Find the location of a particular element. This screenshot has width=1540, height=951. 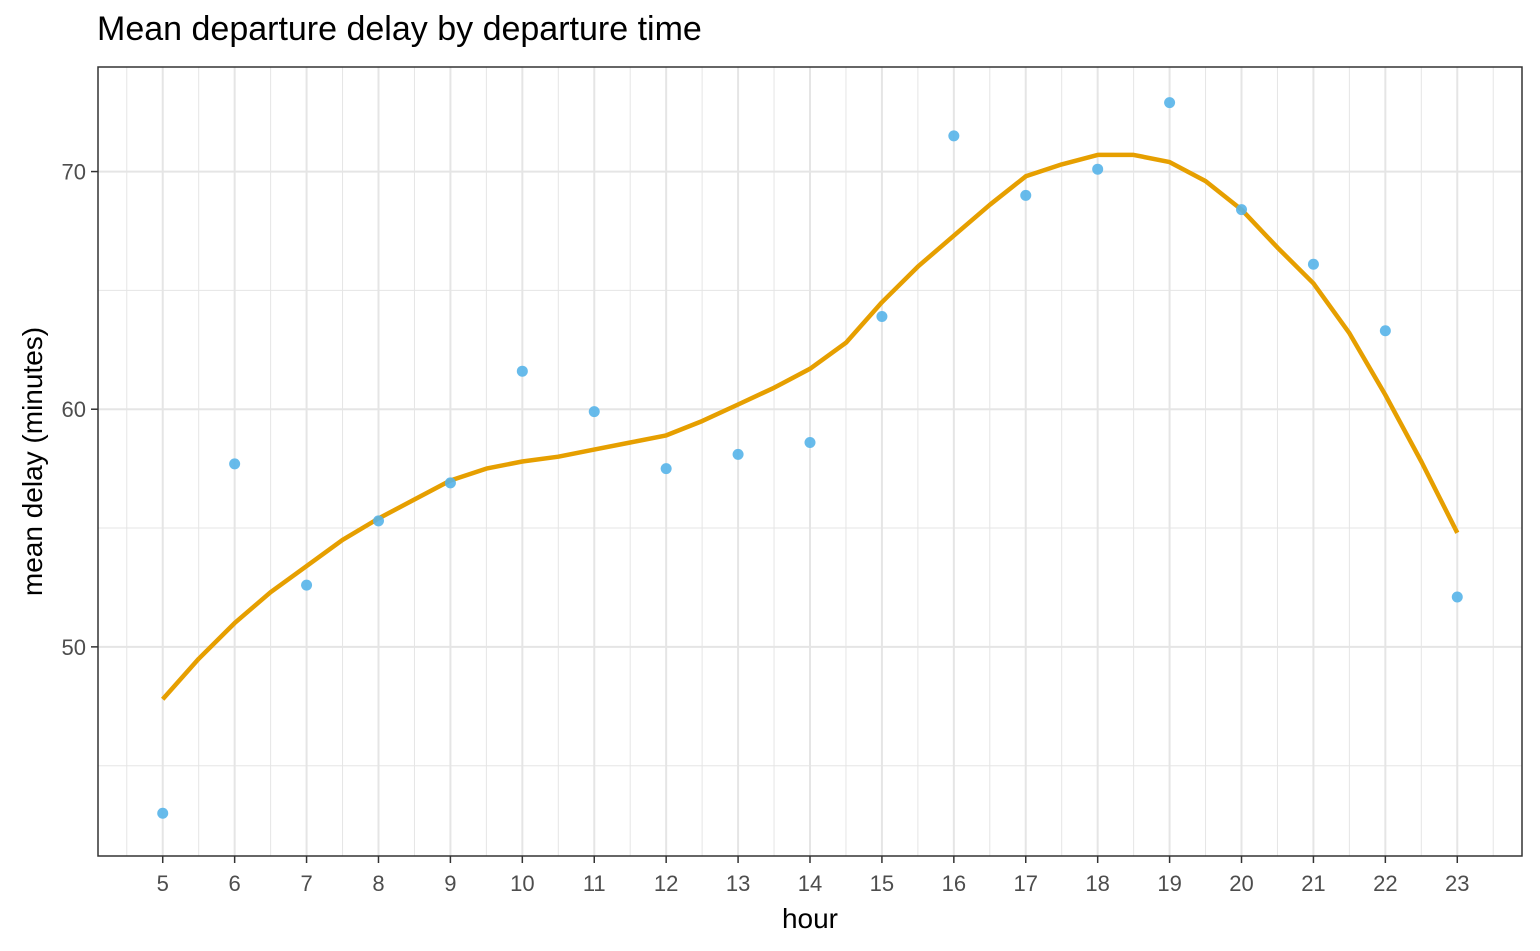

y-tick-label: 50 is located at coordinates (74, 647).